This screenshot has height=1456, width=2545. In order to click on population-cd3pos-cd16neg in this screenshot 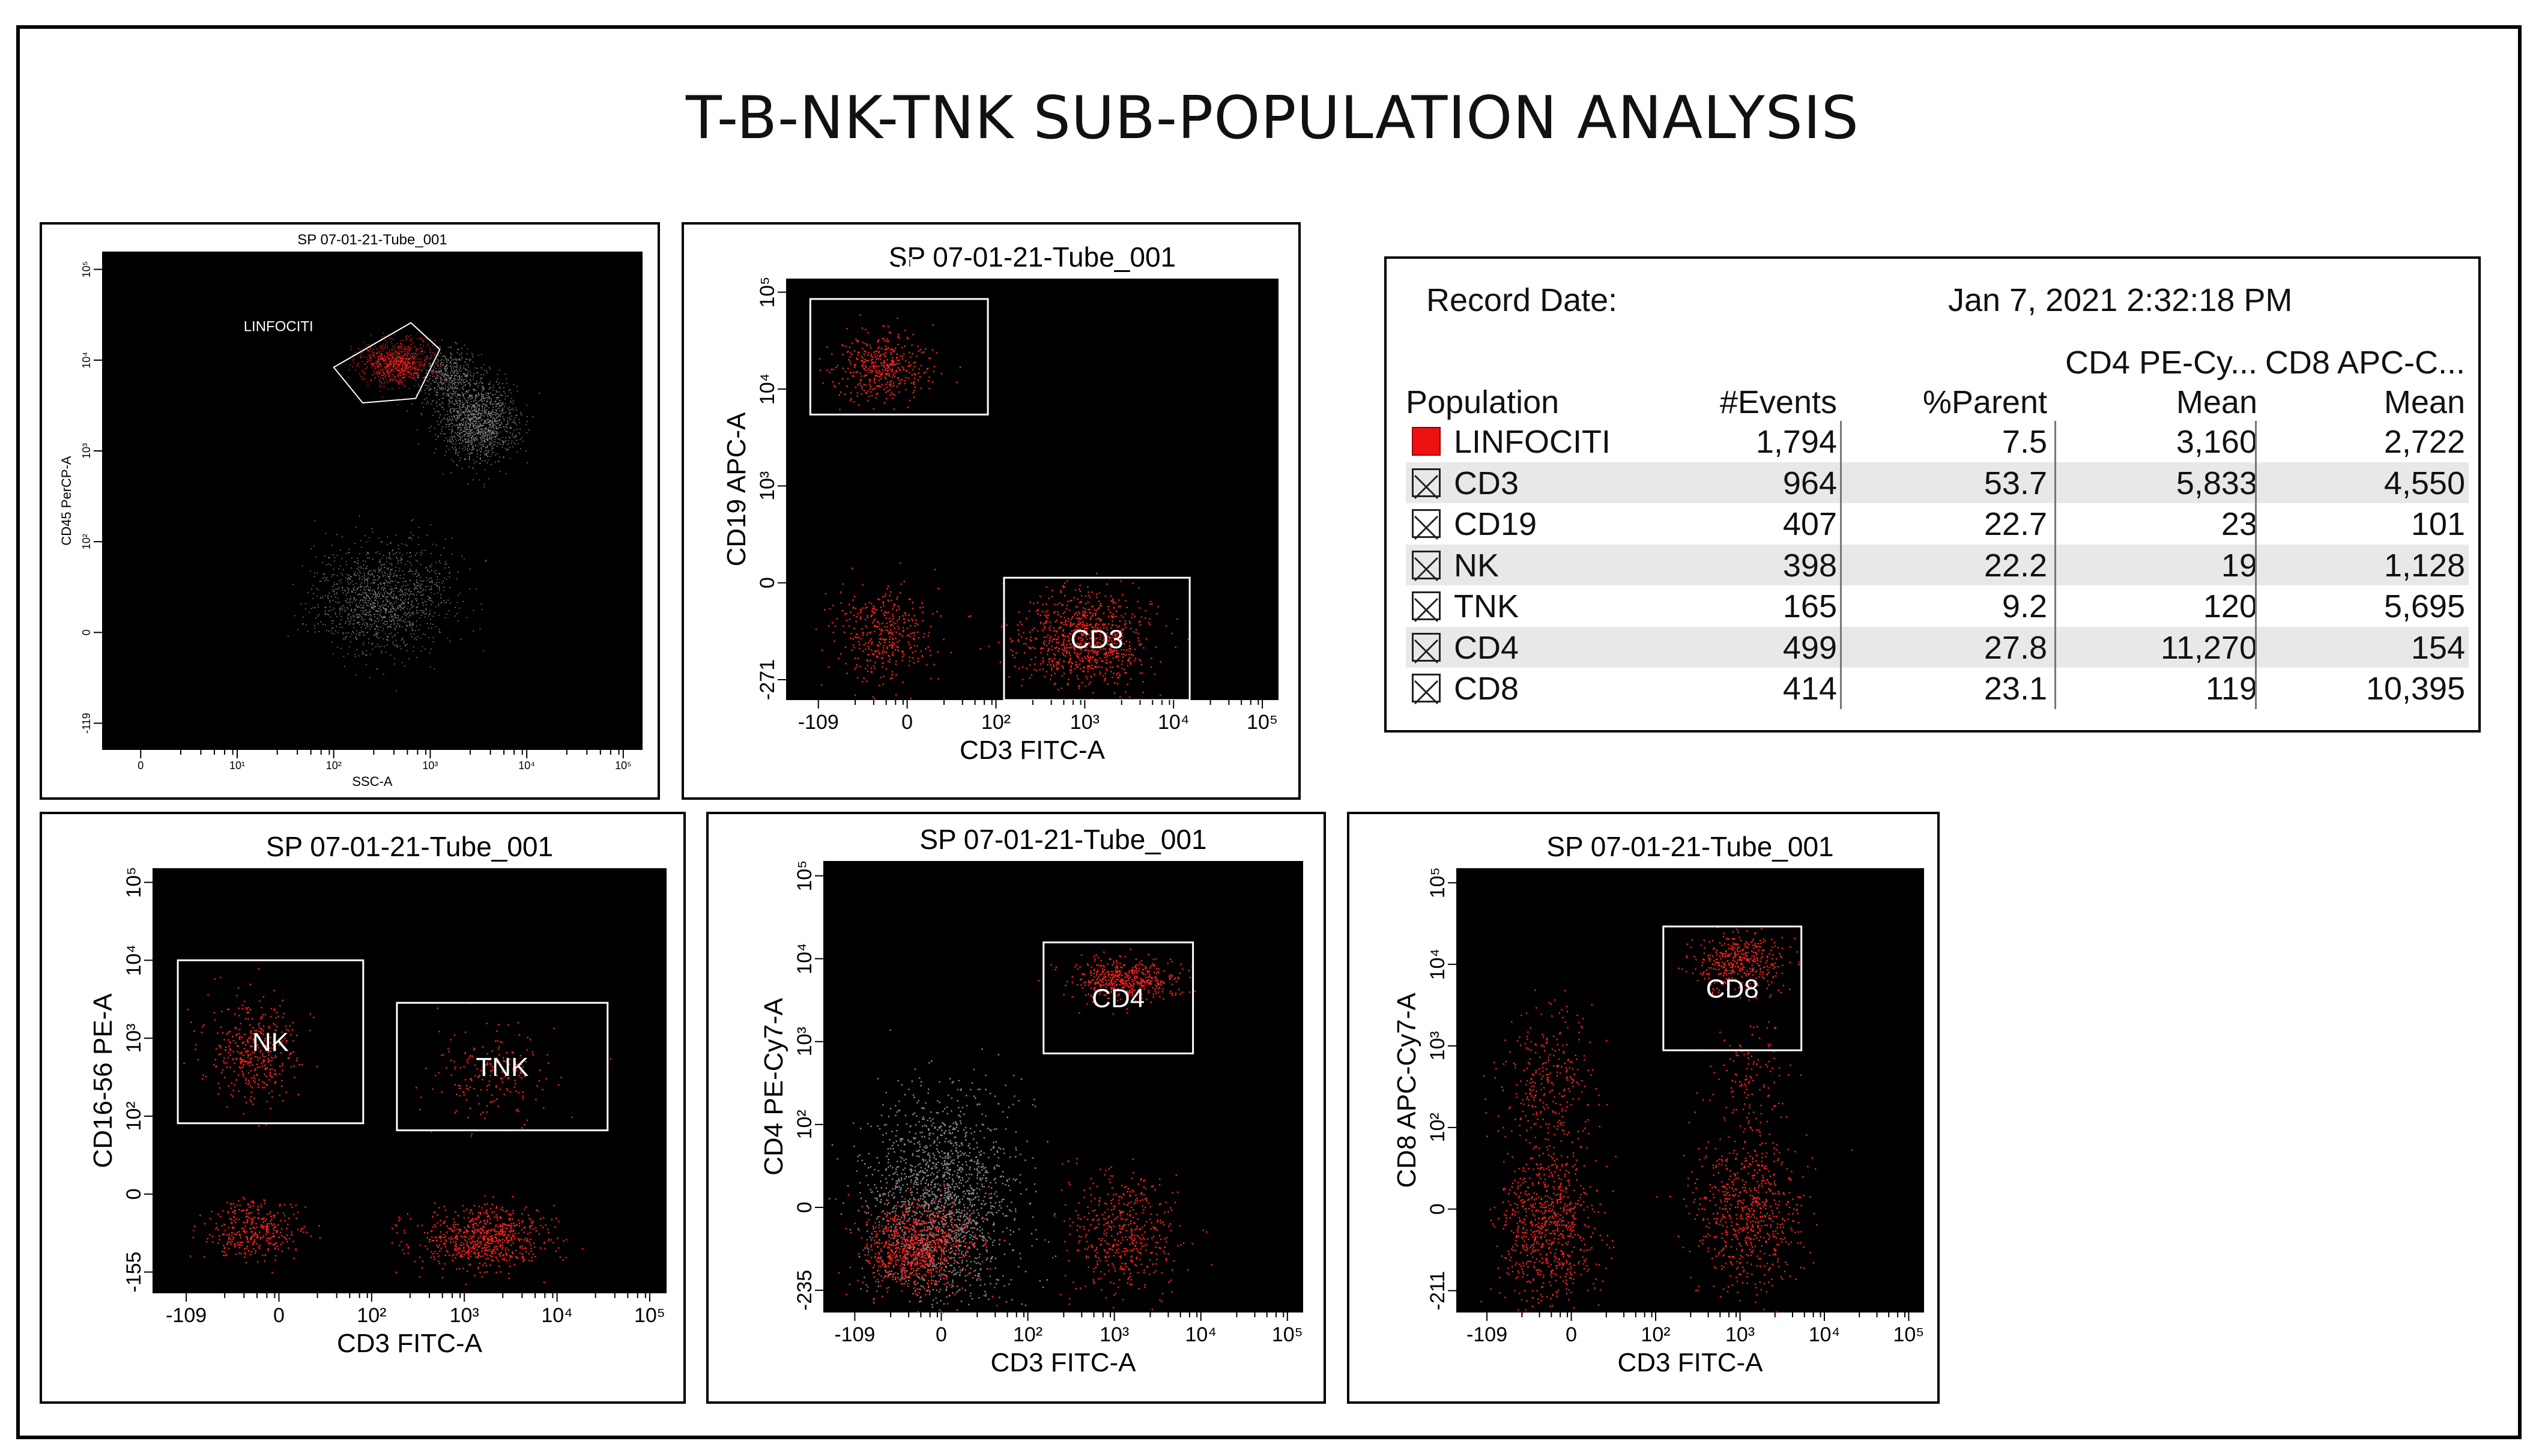, I will do `click(488, 1240)`.